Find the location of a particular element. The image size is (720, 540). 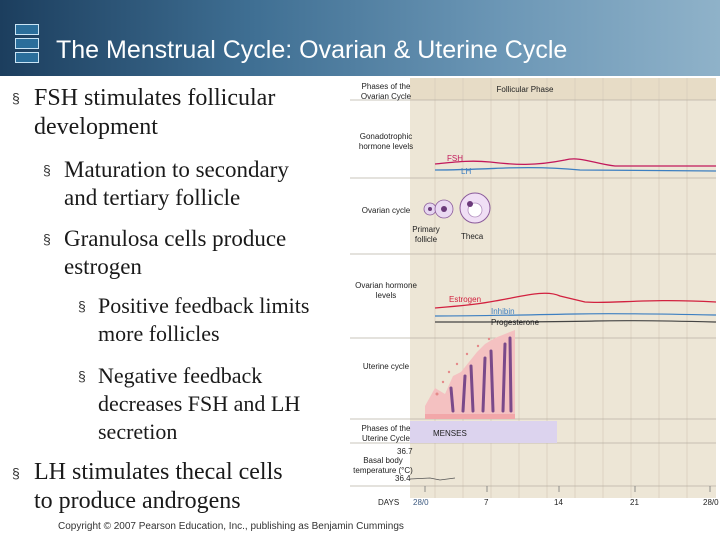

day-tick-label: 21 is located at coordinates (634, 502).